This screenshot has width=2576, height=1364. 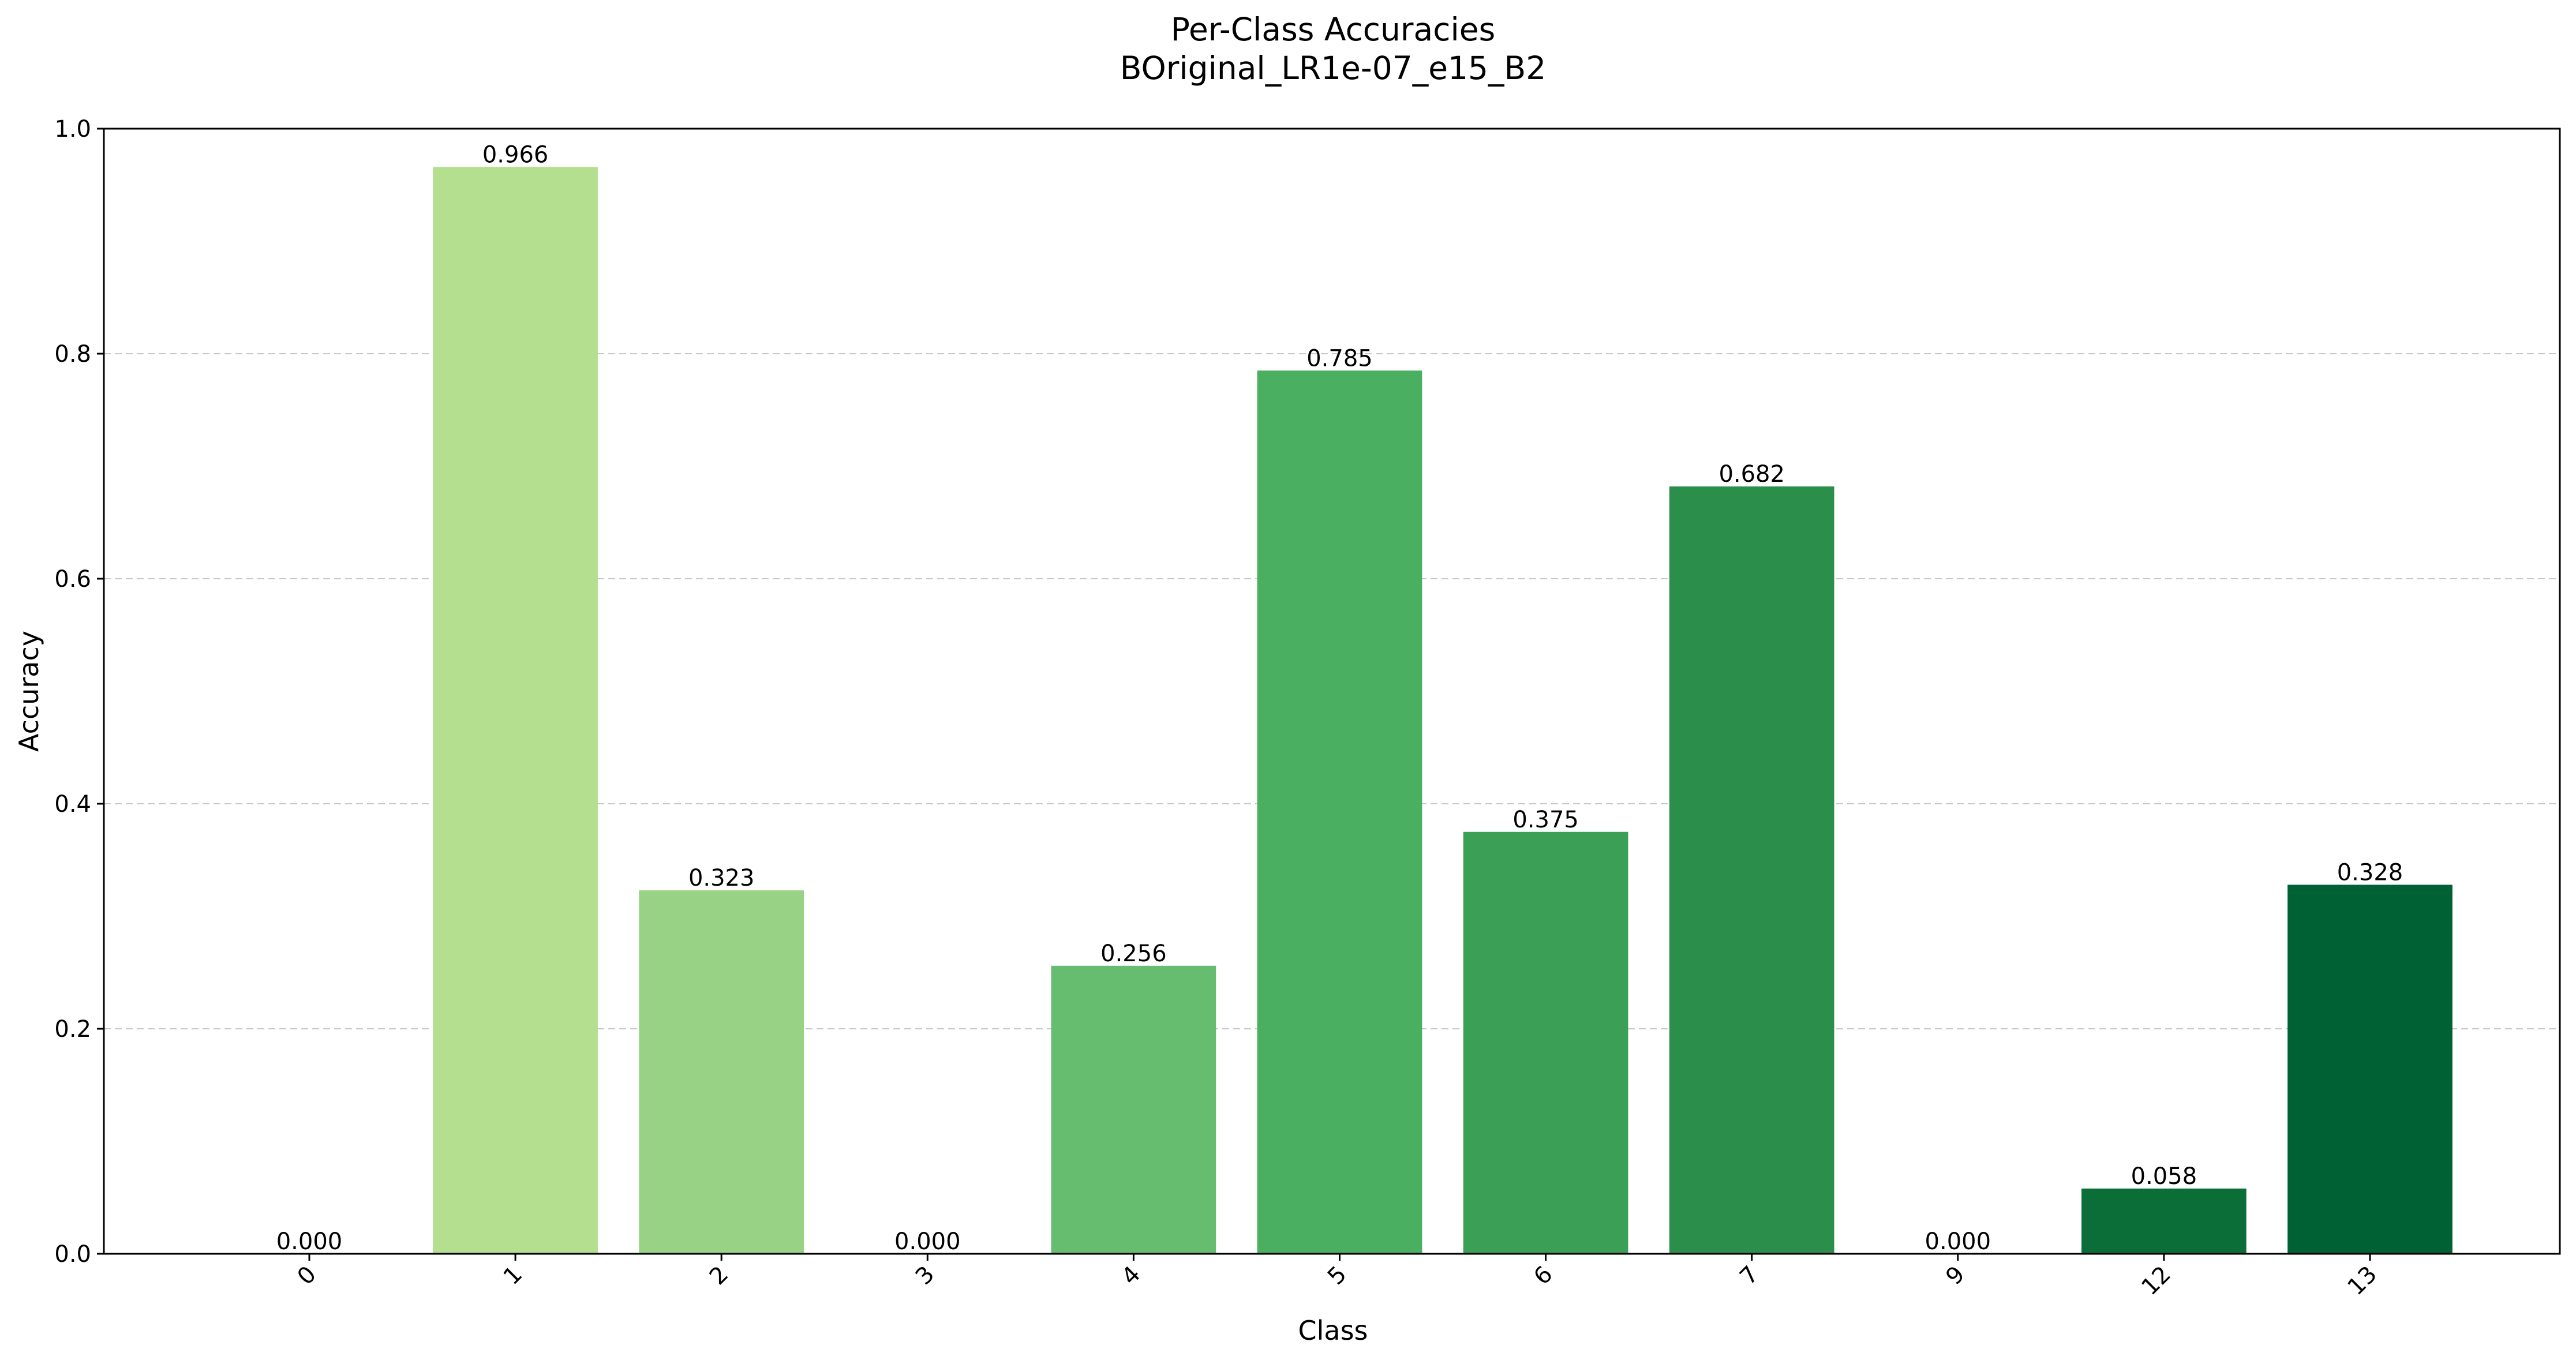 I want to click on bar-value-label: 0.256, so click(x=1133, y=953).